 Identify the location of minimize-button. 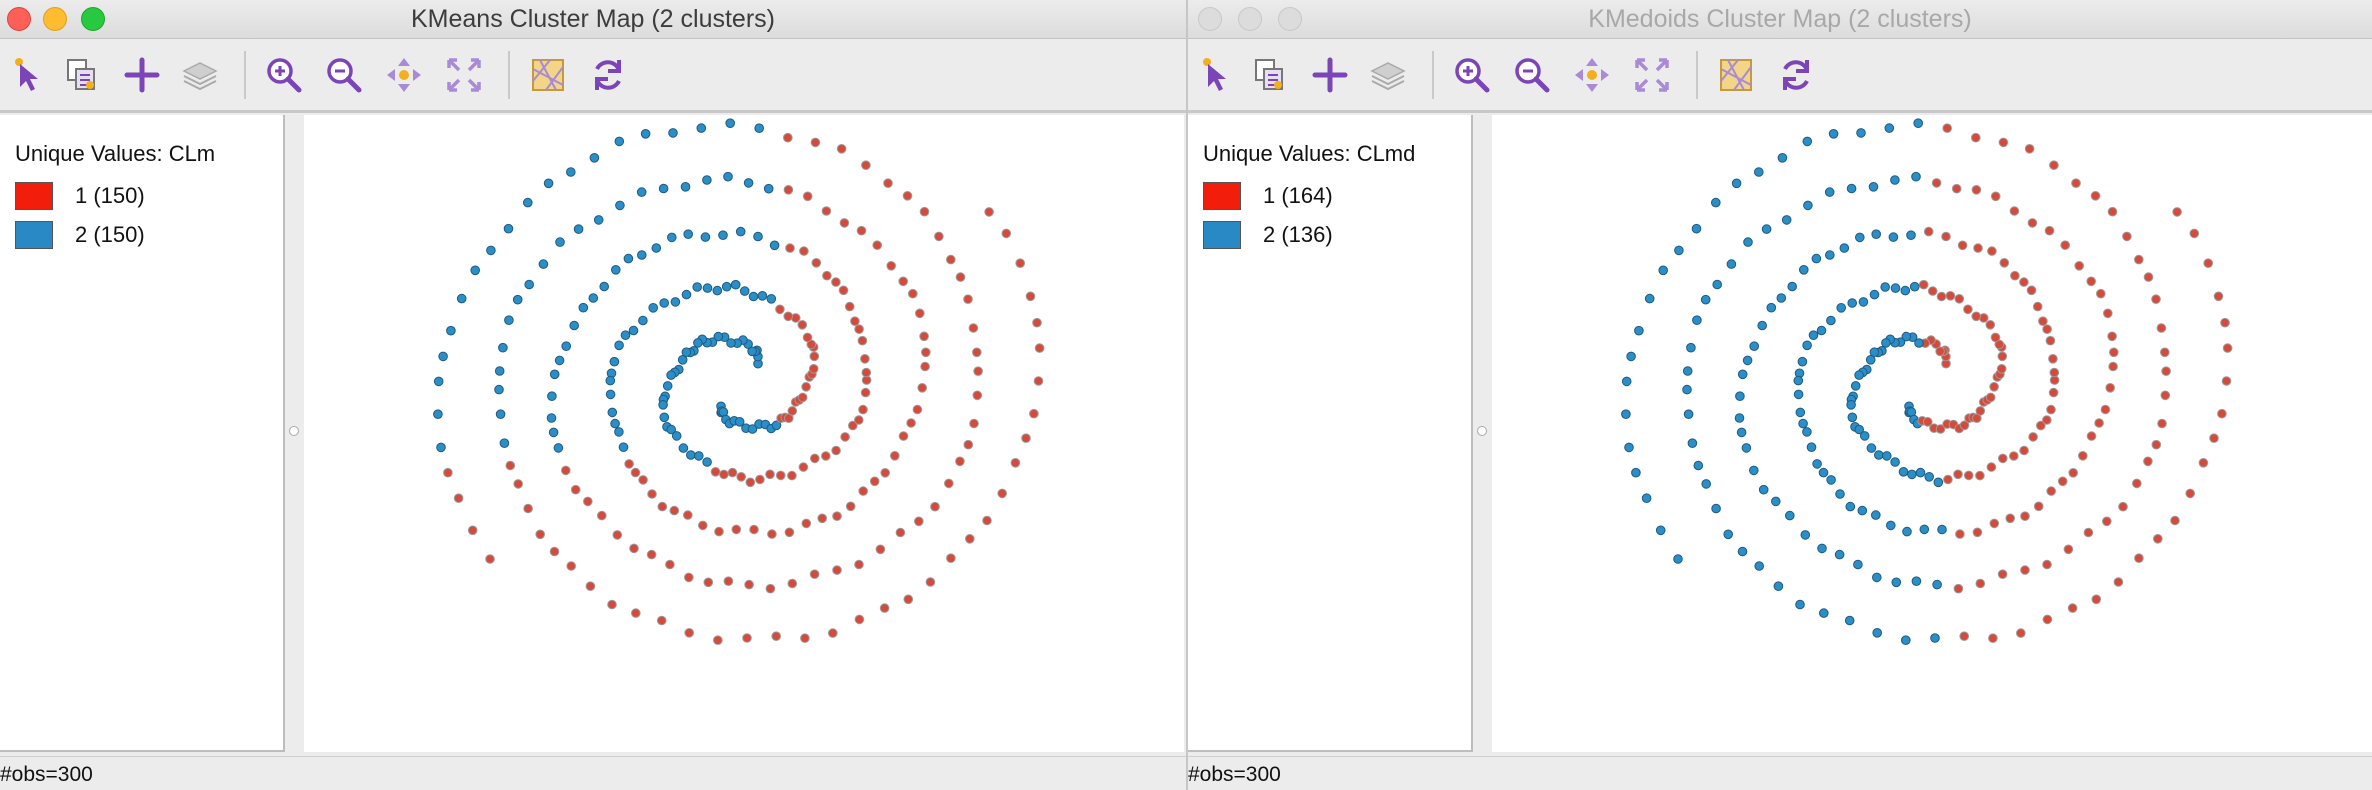
(1250, 19).